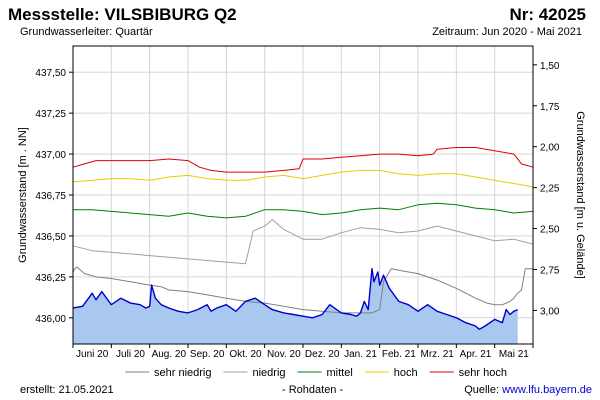 This screenshot has height=400, width=600. I want to click on y-left-tick-label: 436,00, so click(50, 319).